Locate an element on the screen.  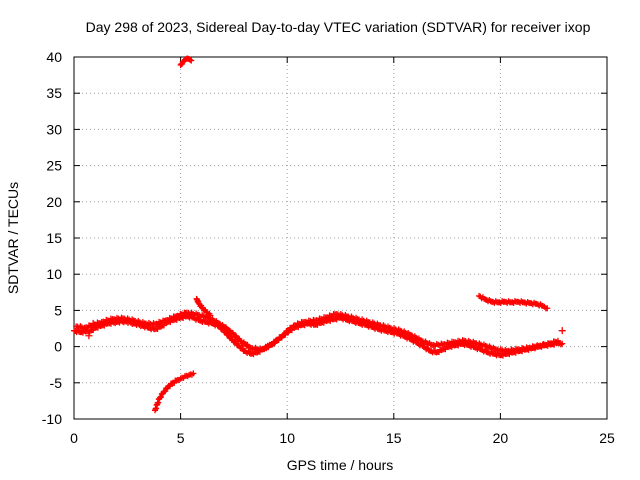
x-tick-label: 20 is located at coordinates (501, 438).